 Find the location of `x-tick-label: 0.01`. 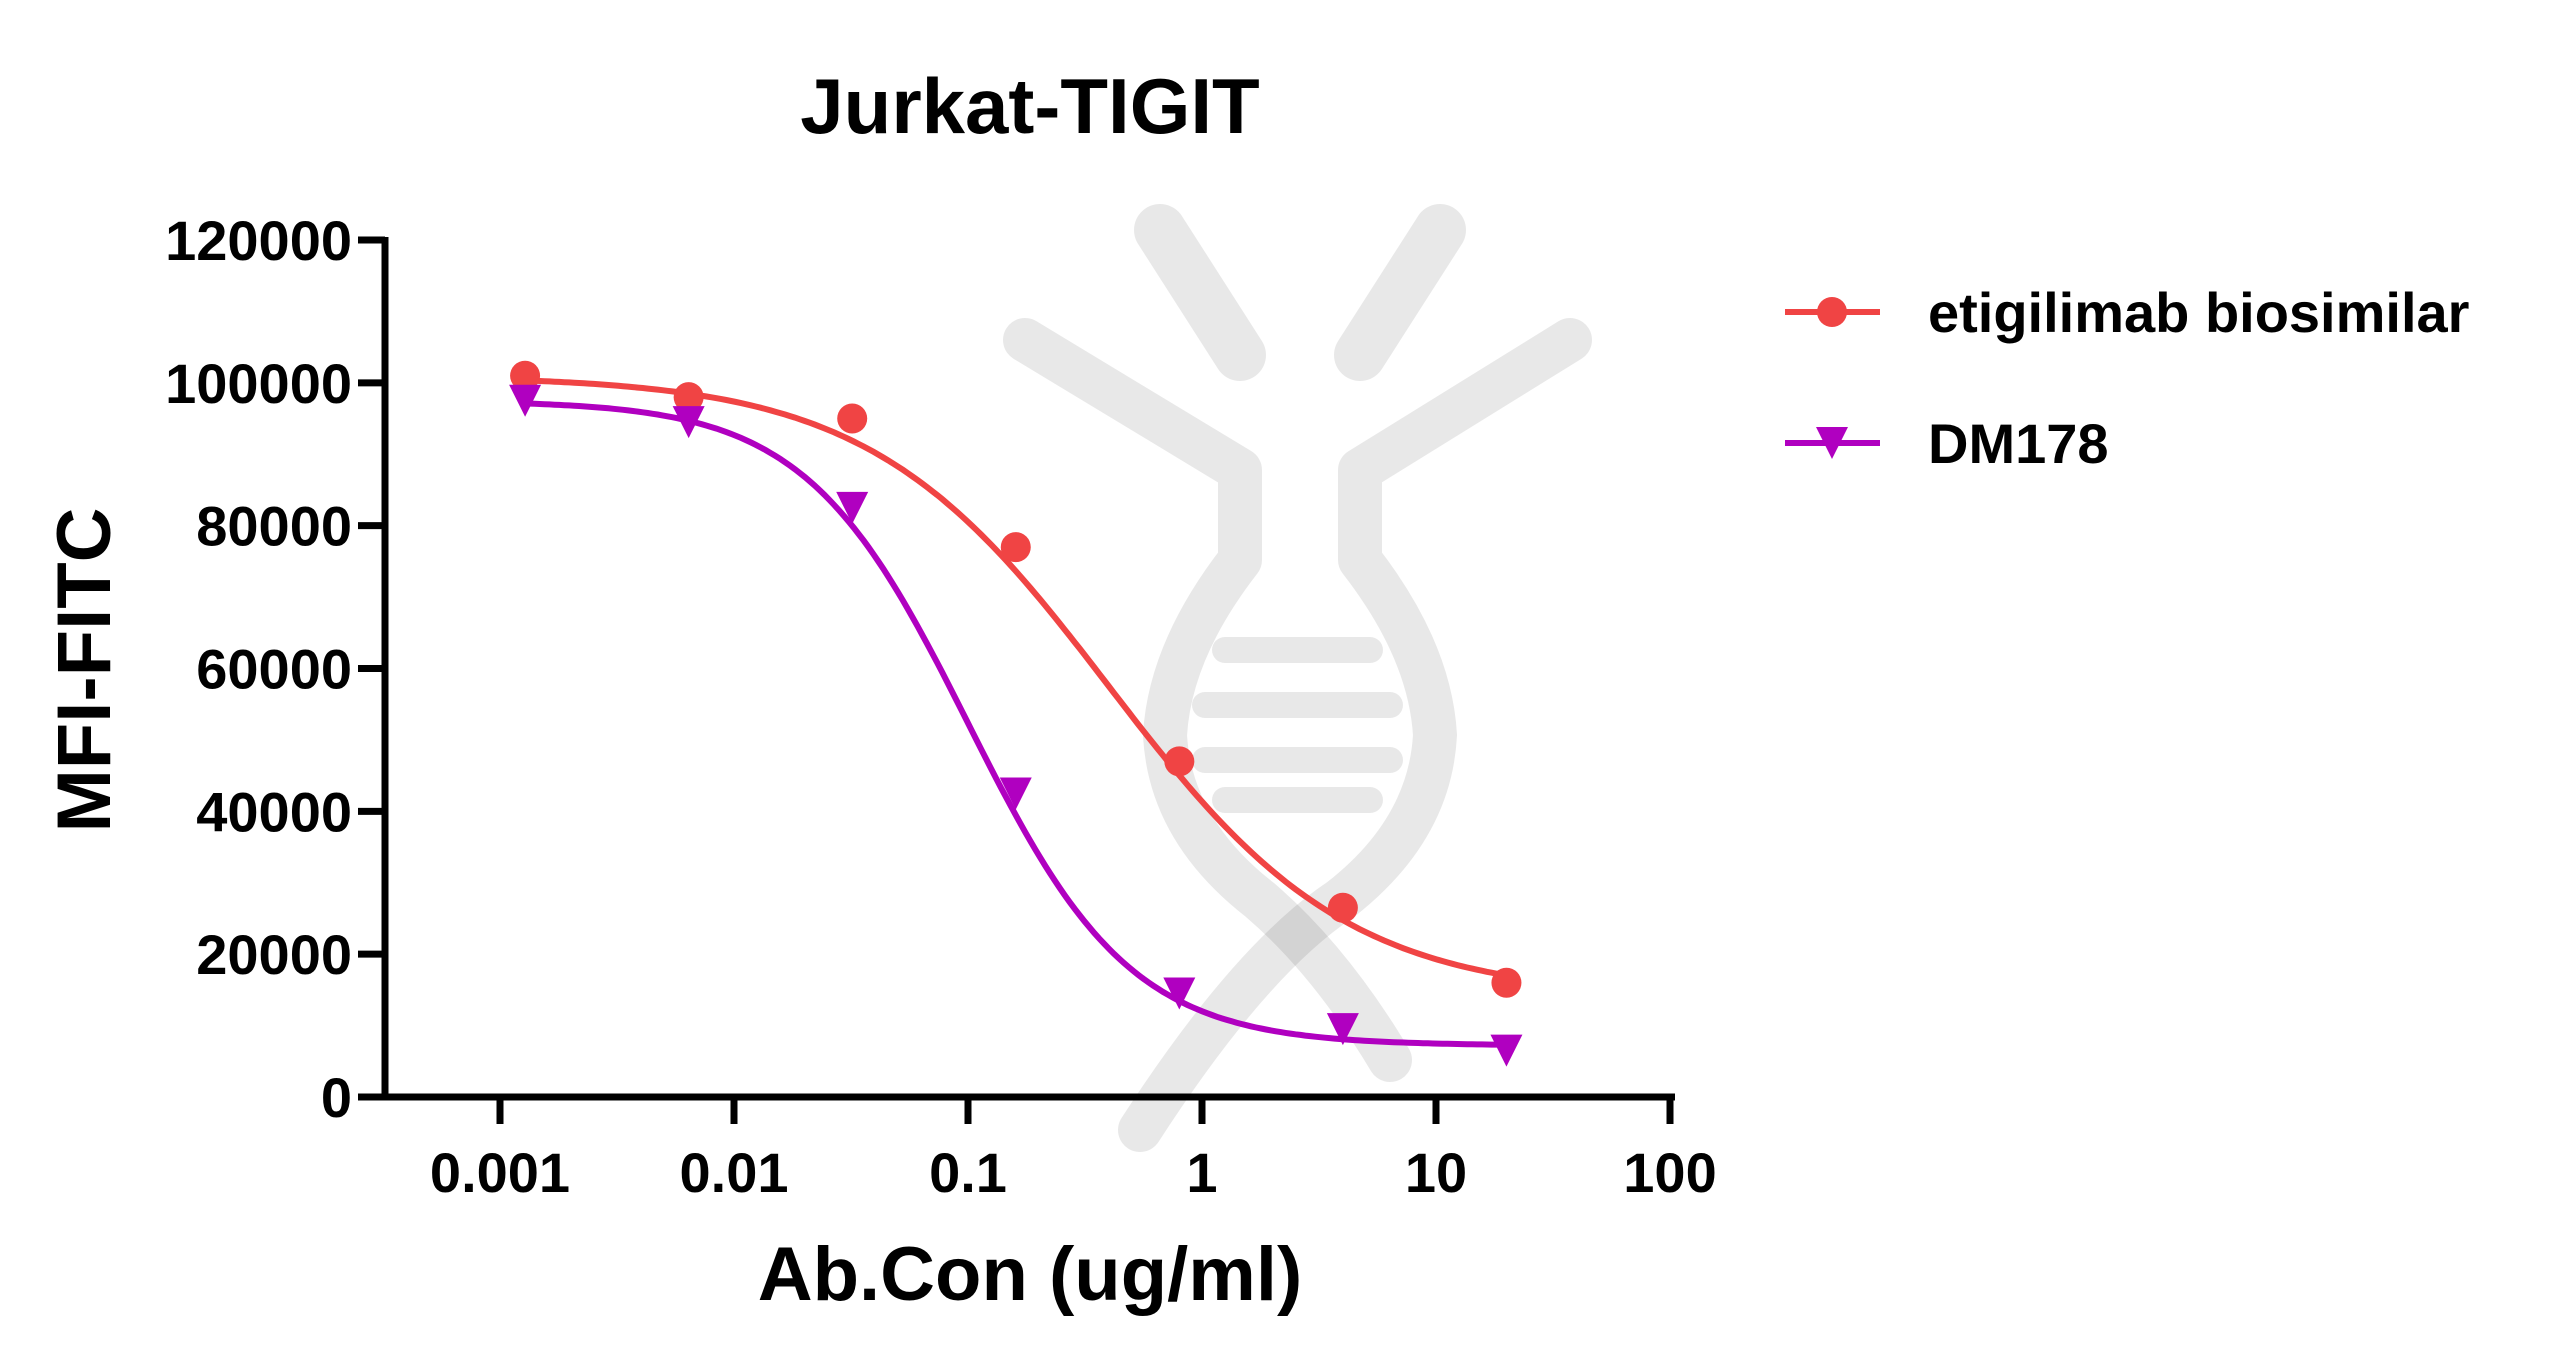

x-tick-label: 0.01 is located at coordinates (734, 1172).